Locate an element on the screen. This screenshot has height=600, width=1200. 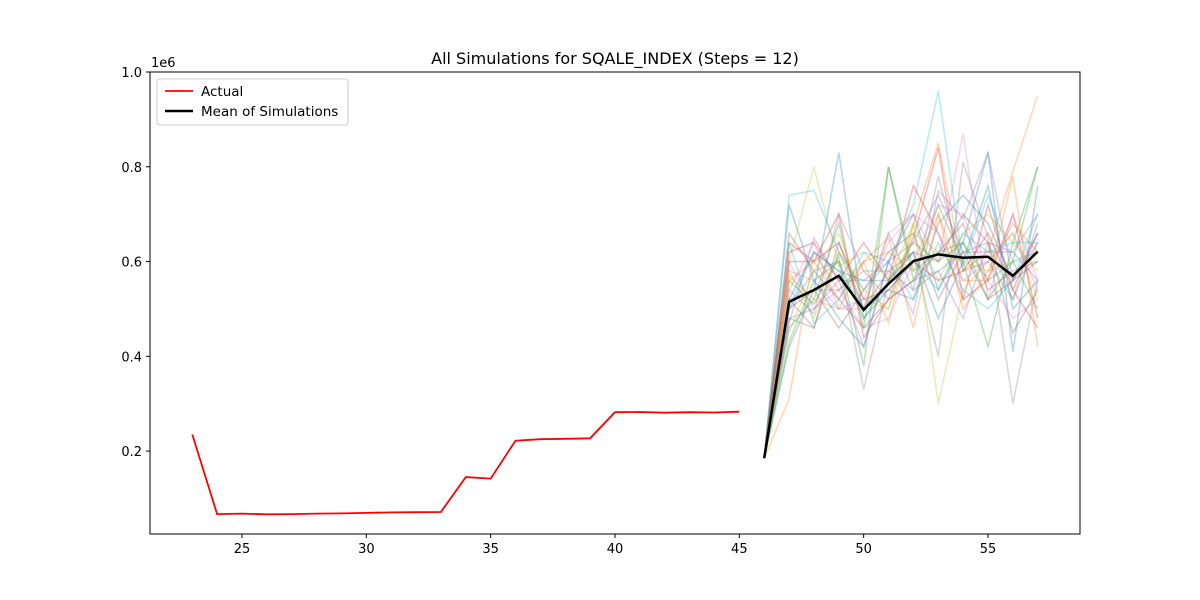
x-tick-label: 45 is located at coordinates (739, 549).